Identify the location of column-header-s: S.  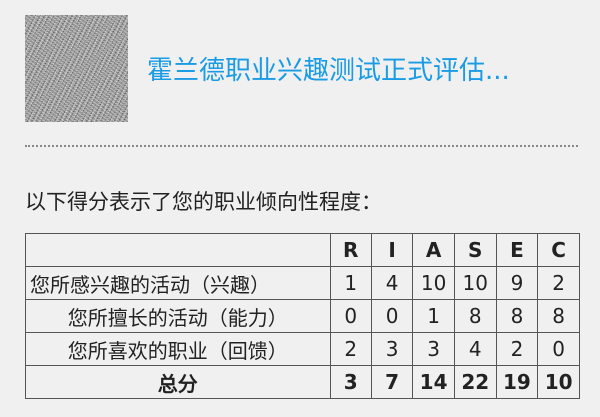
(475, 250).